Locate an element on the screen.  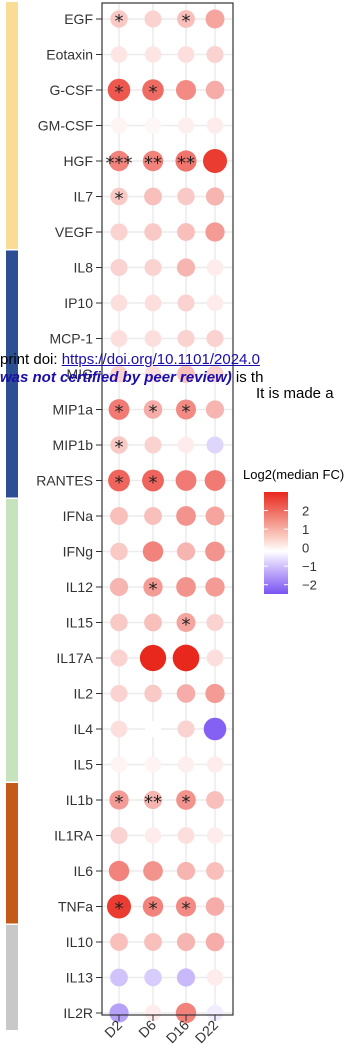
sig-mark-MIP1b-D2: * is located at coordinates (119, 447).